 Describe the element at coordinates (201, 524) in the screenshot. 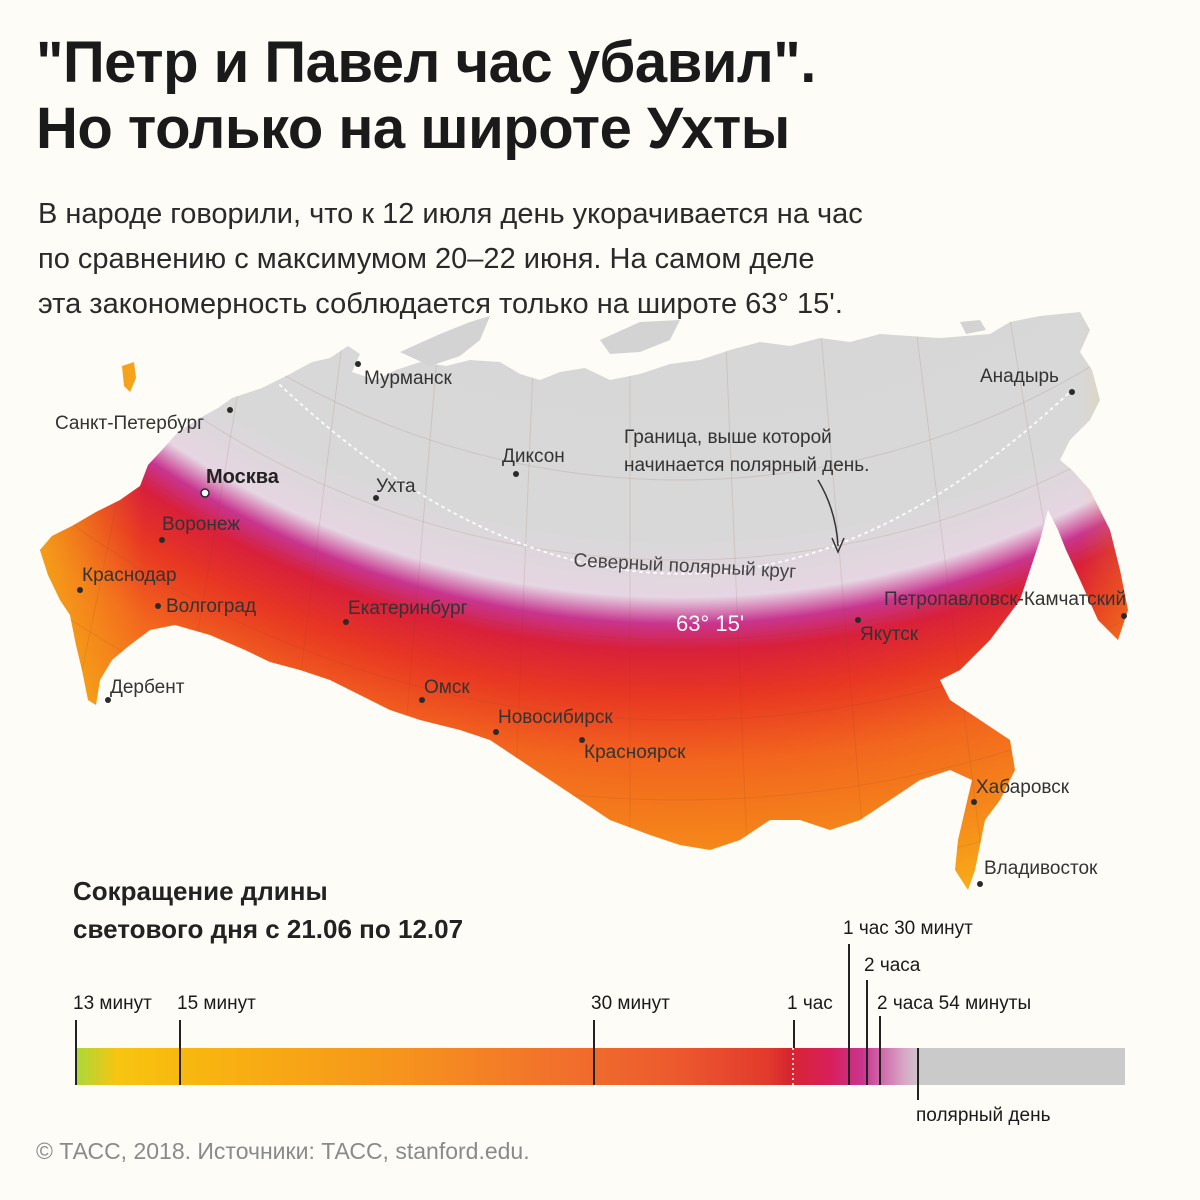

I see `city-label-voronezh: Воронеж` at that location.